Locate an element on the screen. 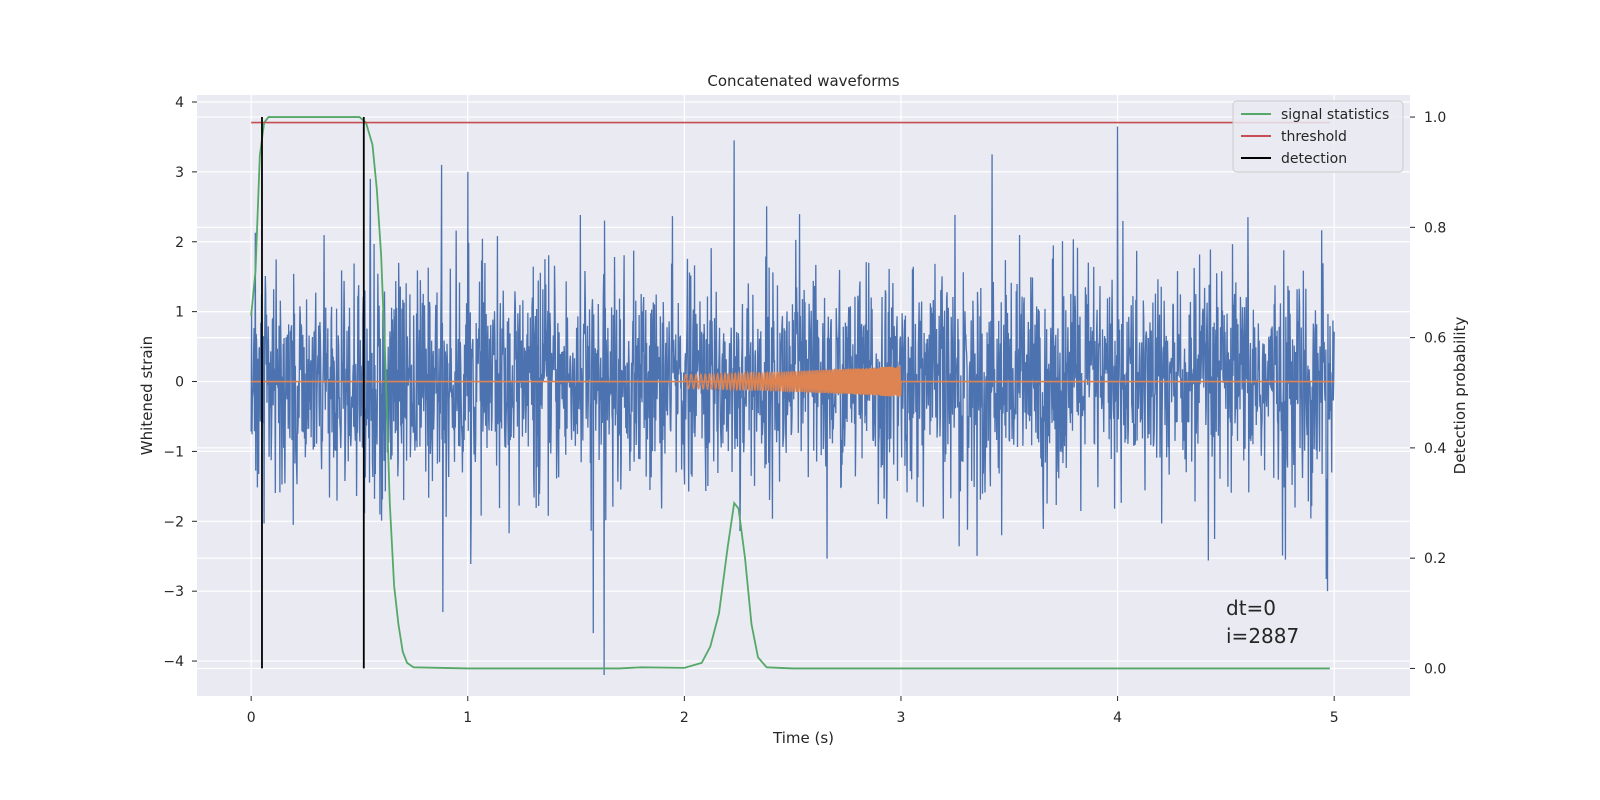 This screenshot has height=800, width=1600. x-tick-label: 1 is located at coordinates (467, 718).